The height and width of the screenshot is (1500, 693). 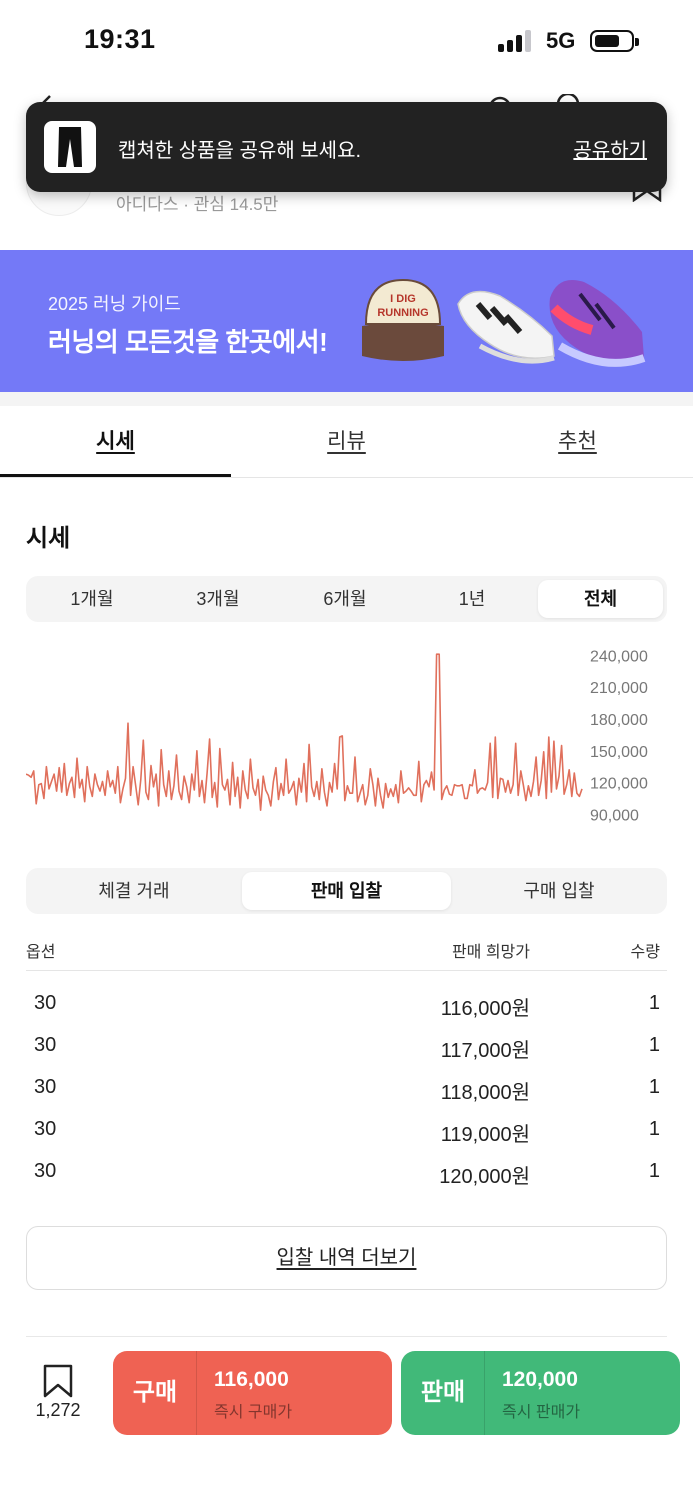 What do you see at coordinates (484, 1393) in the screenshot?
I see `sell-separator` at bounding box center [484, 1393].